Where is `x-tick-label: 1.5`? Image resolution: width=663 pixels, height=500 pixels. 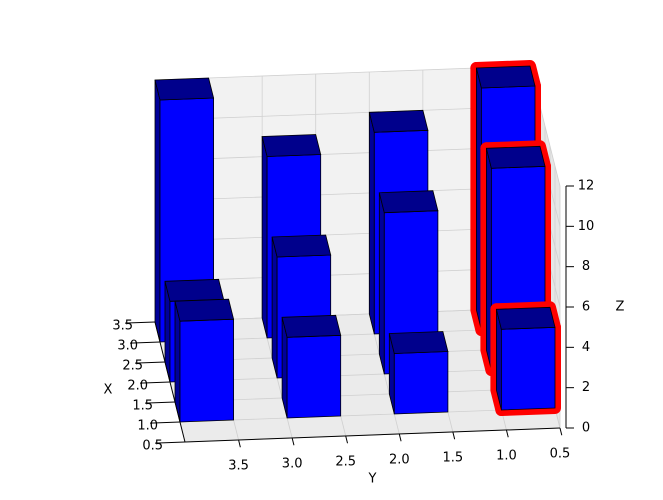
x-tick-label: 1.5 is located at coordinates (142, 406).